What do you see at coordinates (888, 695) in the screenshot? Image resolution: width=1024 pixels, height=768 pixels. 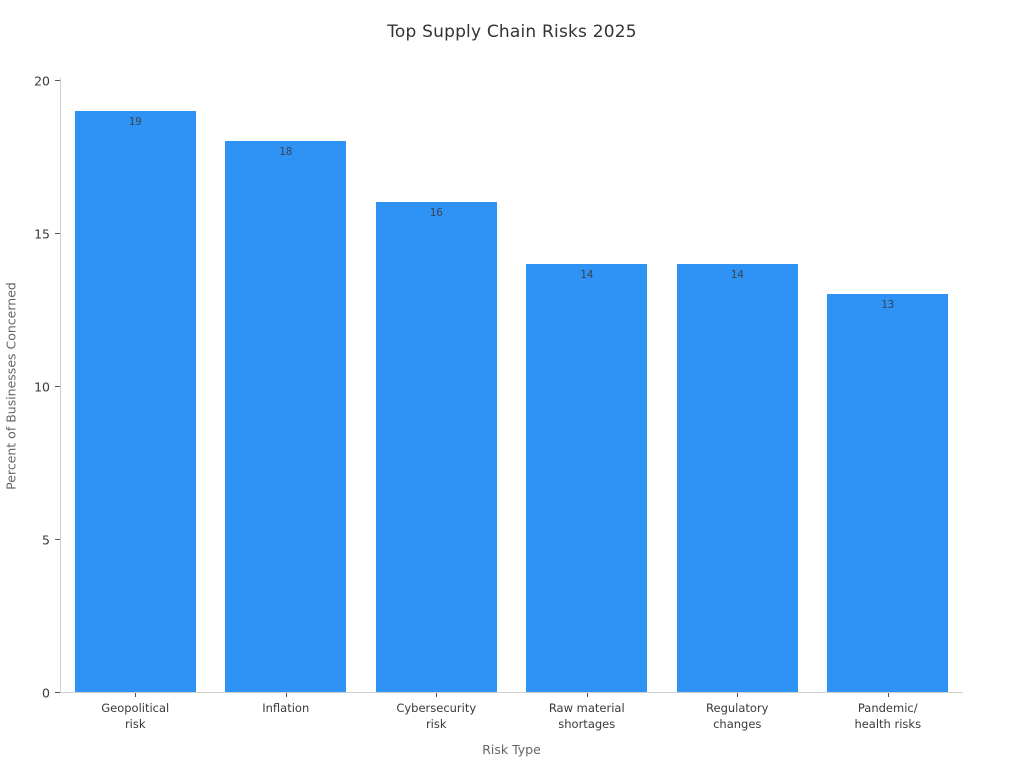 I see `x-tick-mark-pandemic-health-risks` at bounding box center [888, 695].